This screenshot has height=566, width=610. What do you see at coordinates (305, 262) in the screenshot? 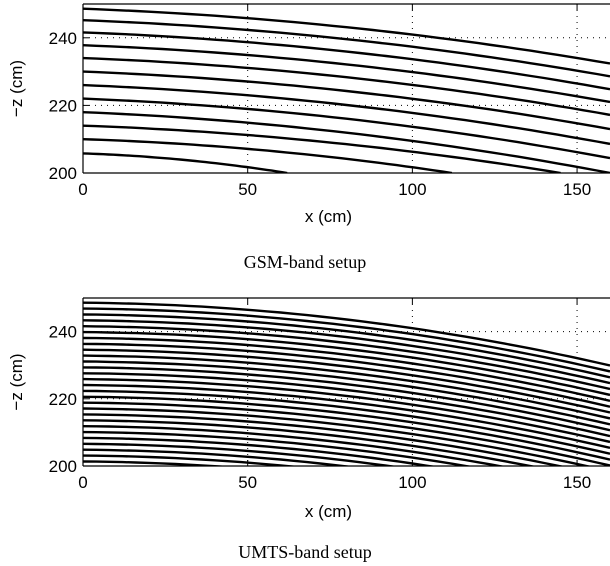
I see `figure-caption: GSM-band setup` at bounding box center [305, 262].